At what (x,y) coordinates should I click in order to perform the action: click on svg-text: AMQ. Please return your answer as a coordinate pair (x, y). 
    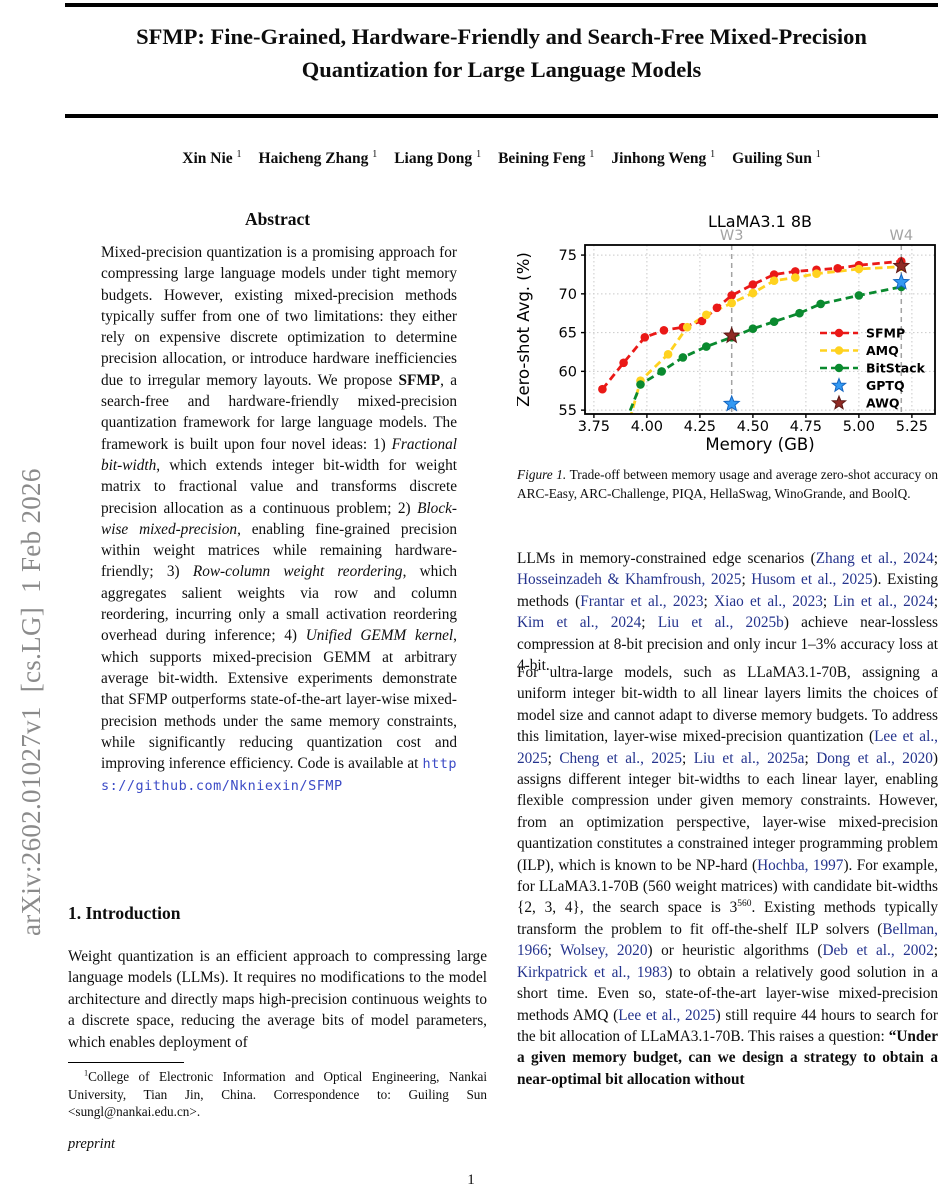
    Looking at the image, I should click on (882, 350).